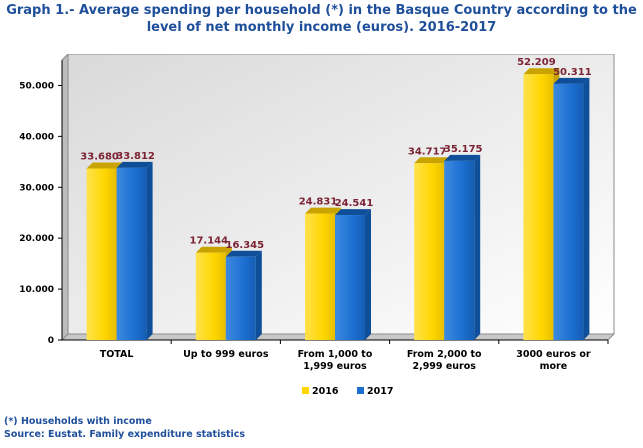 This screenshot has width=643, height=448. I want to click on category-label: From 2,000 to, so click(444, 354).